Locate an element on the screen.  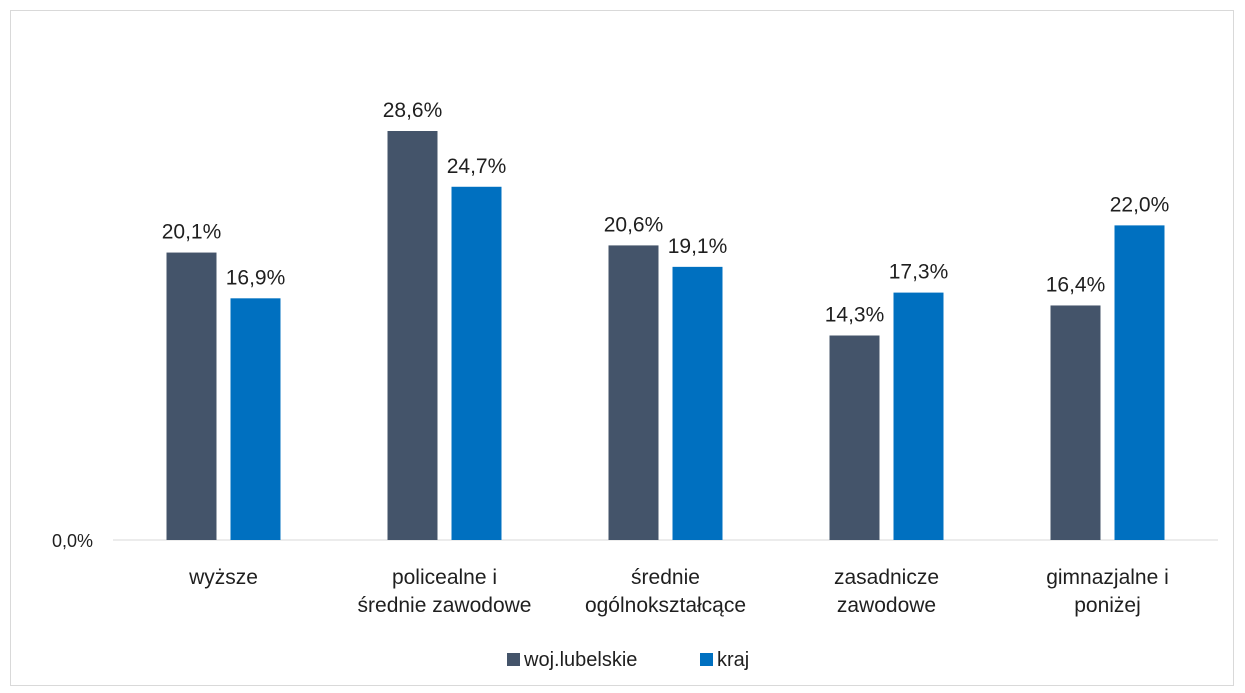
legend-label-woj-lubelskie: woj.lubelskie is located at coordinates (580, 660).